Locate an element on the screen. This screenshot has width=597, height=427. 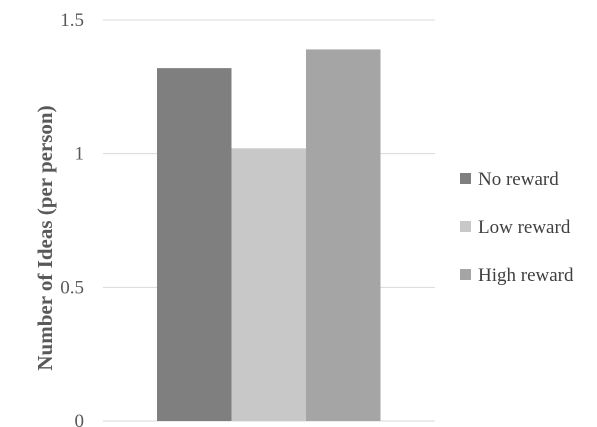
y-tick-label: 0.5 is located at coordinates (72, 287).